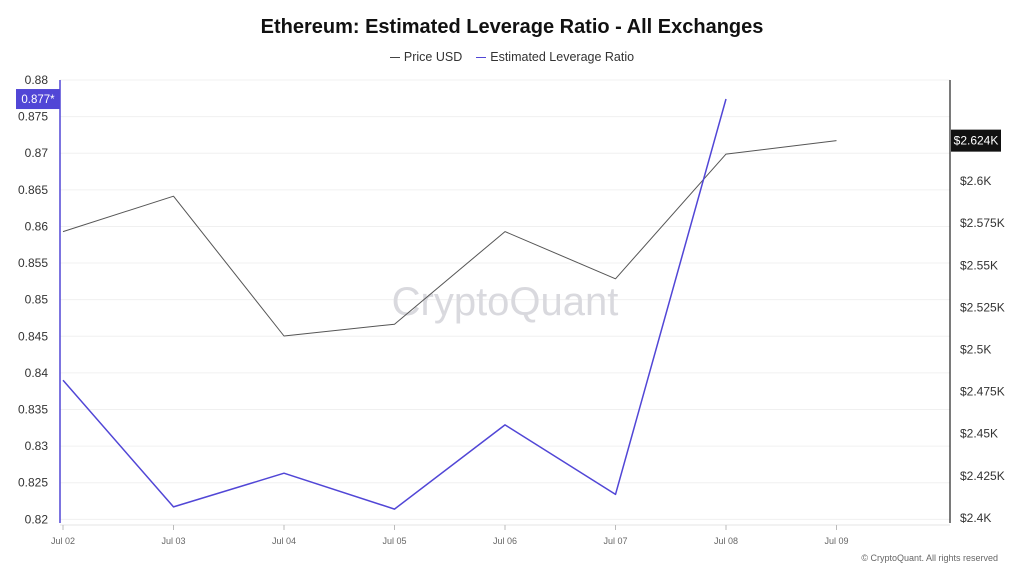 Image resolution: width=1024 pixels, height=576 pixels. Describe the element at coordinates (979, 434) in the screenshot. I see `right-tick-label: $2.45K` at that location.